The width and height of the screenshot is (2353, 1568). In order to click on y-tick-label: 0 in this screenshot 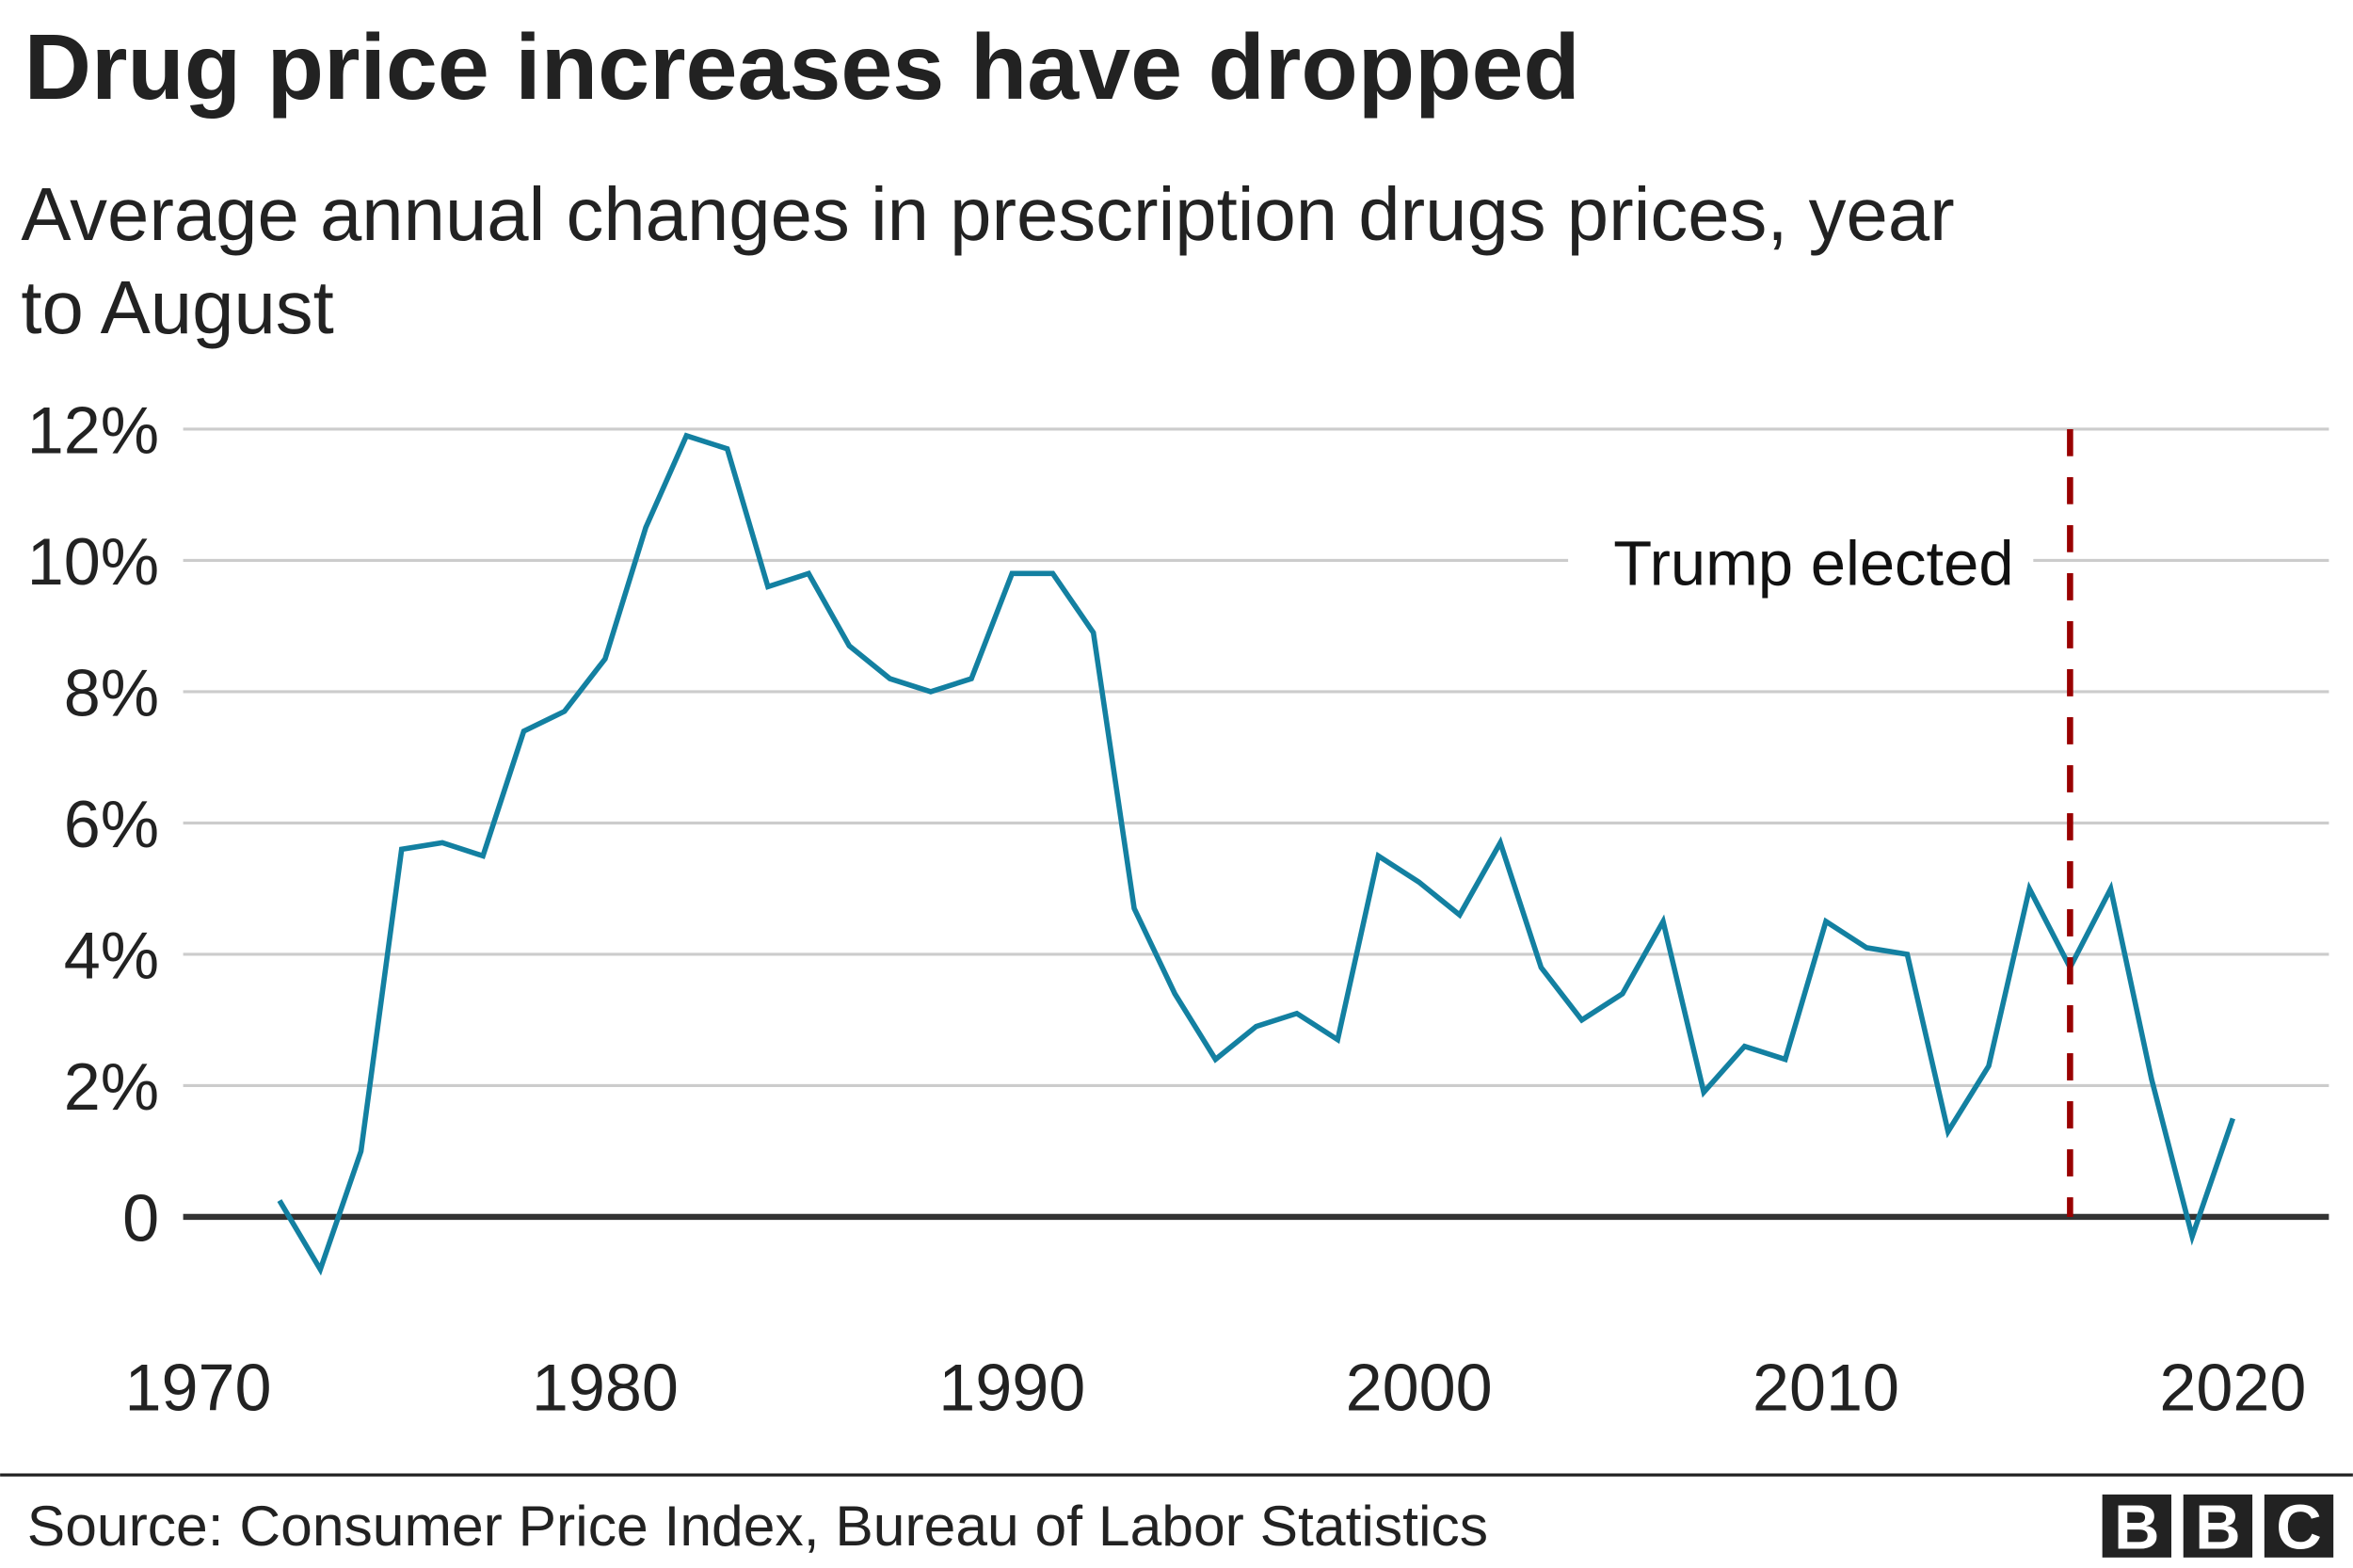, I will do `click(140, 1218)`.